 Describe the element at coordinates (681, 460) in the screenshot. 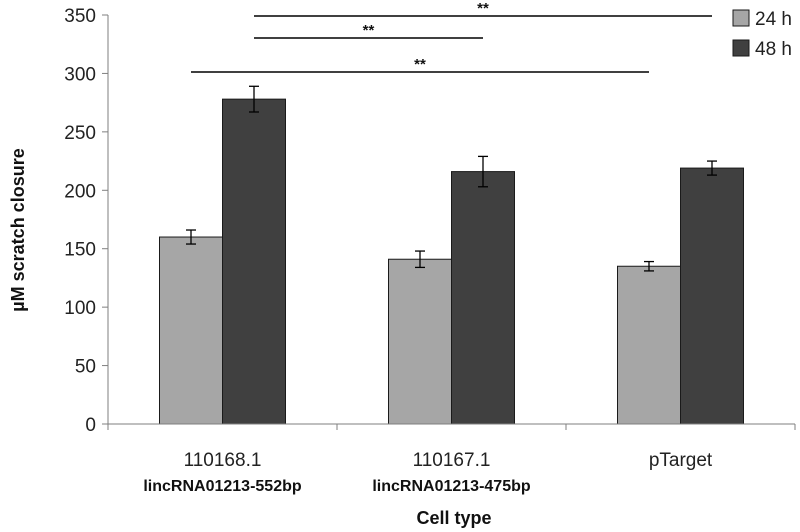

I see `x-category-label: pTarget` at that location.